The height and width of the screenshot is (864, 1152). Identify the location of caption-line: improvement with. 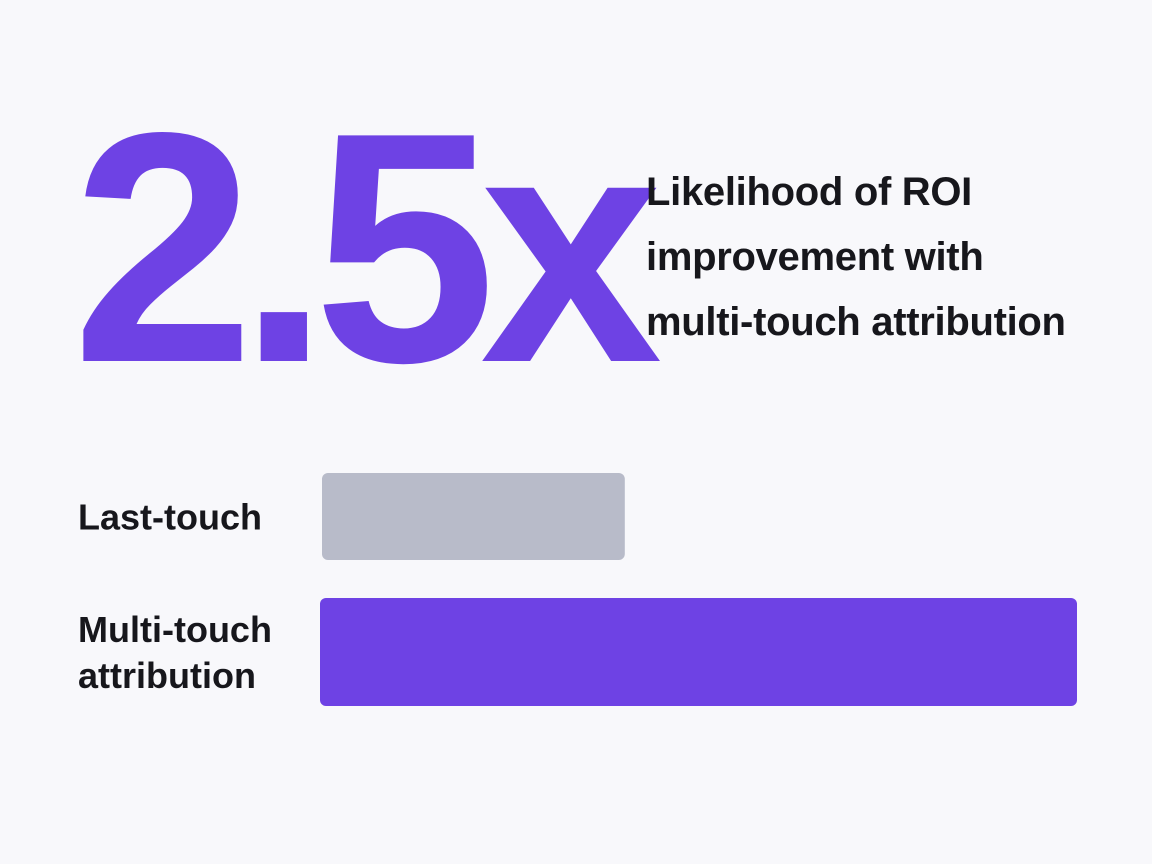
(815, 257).